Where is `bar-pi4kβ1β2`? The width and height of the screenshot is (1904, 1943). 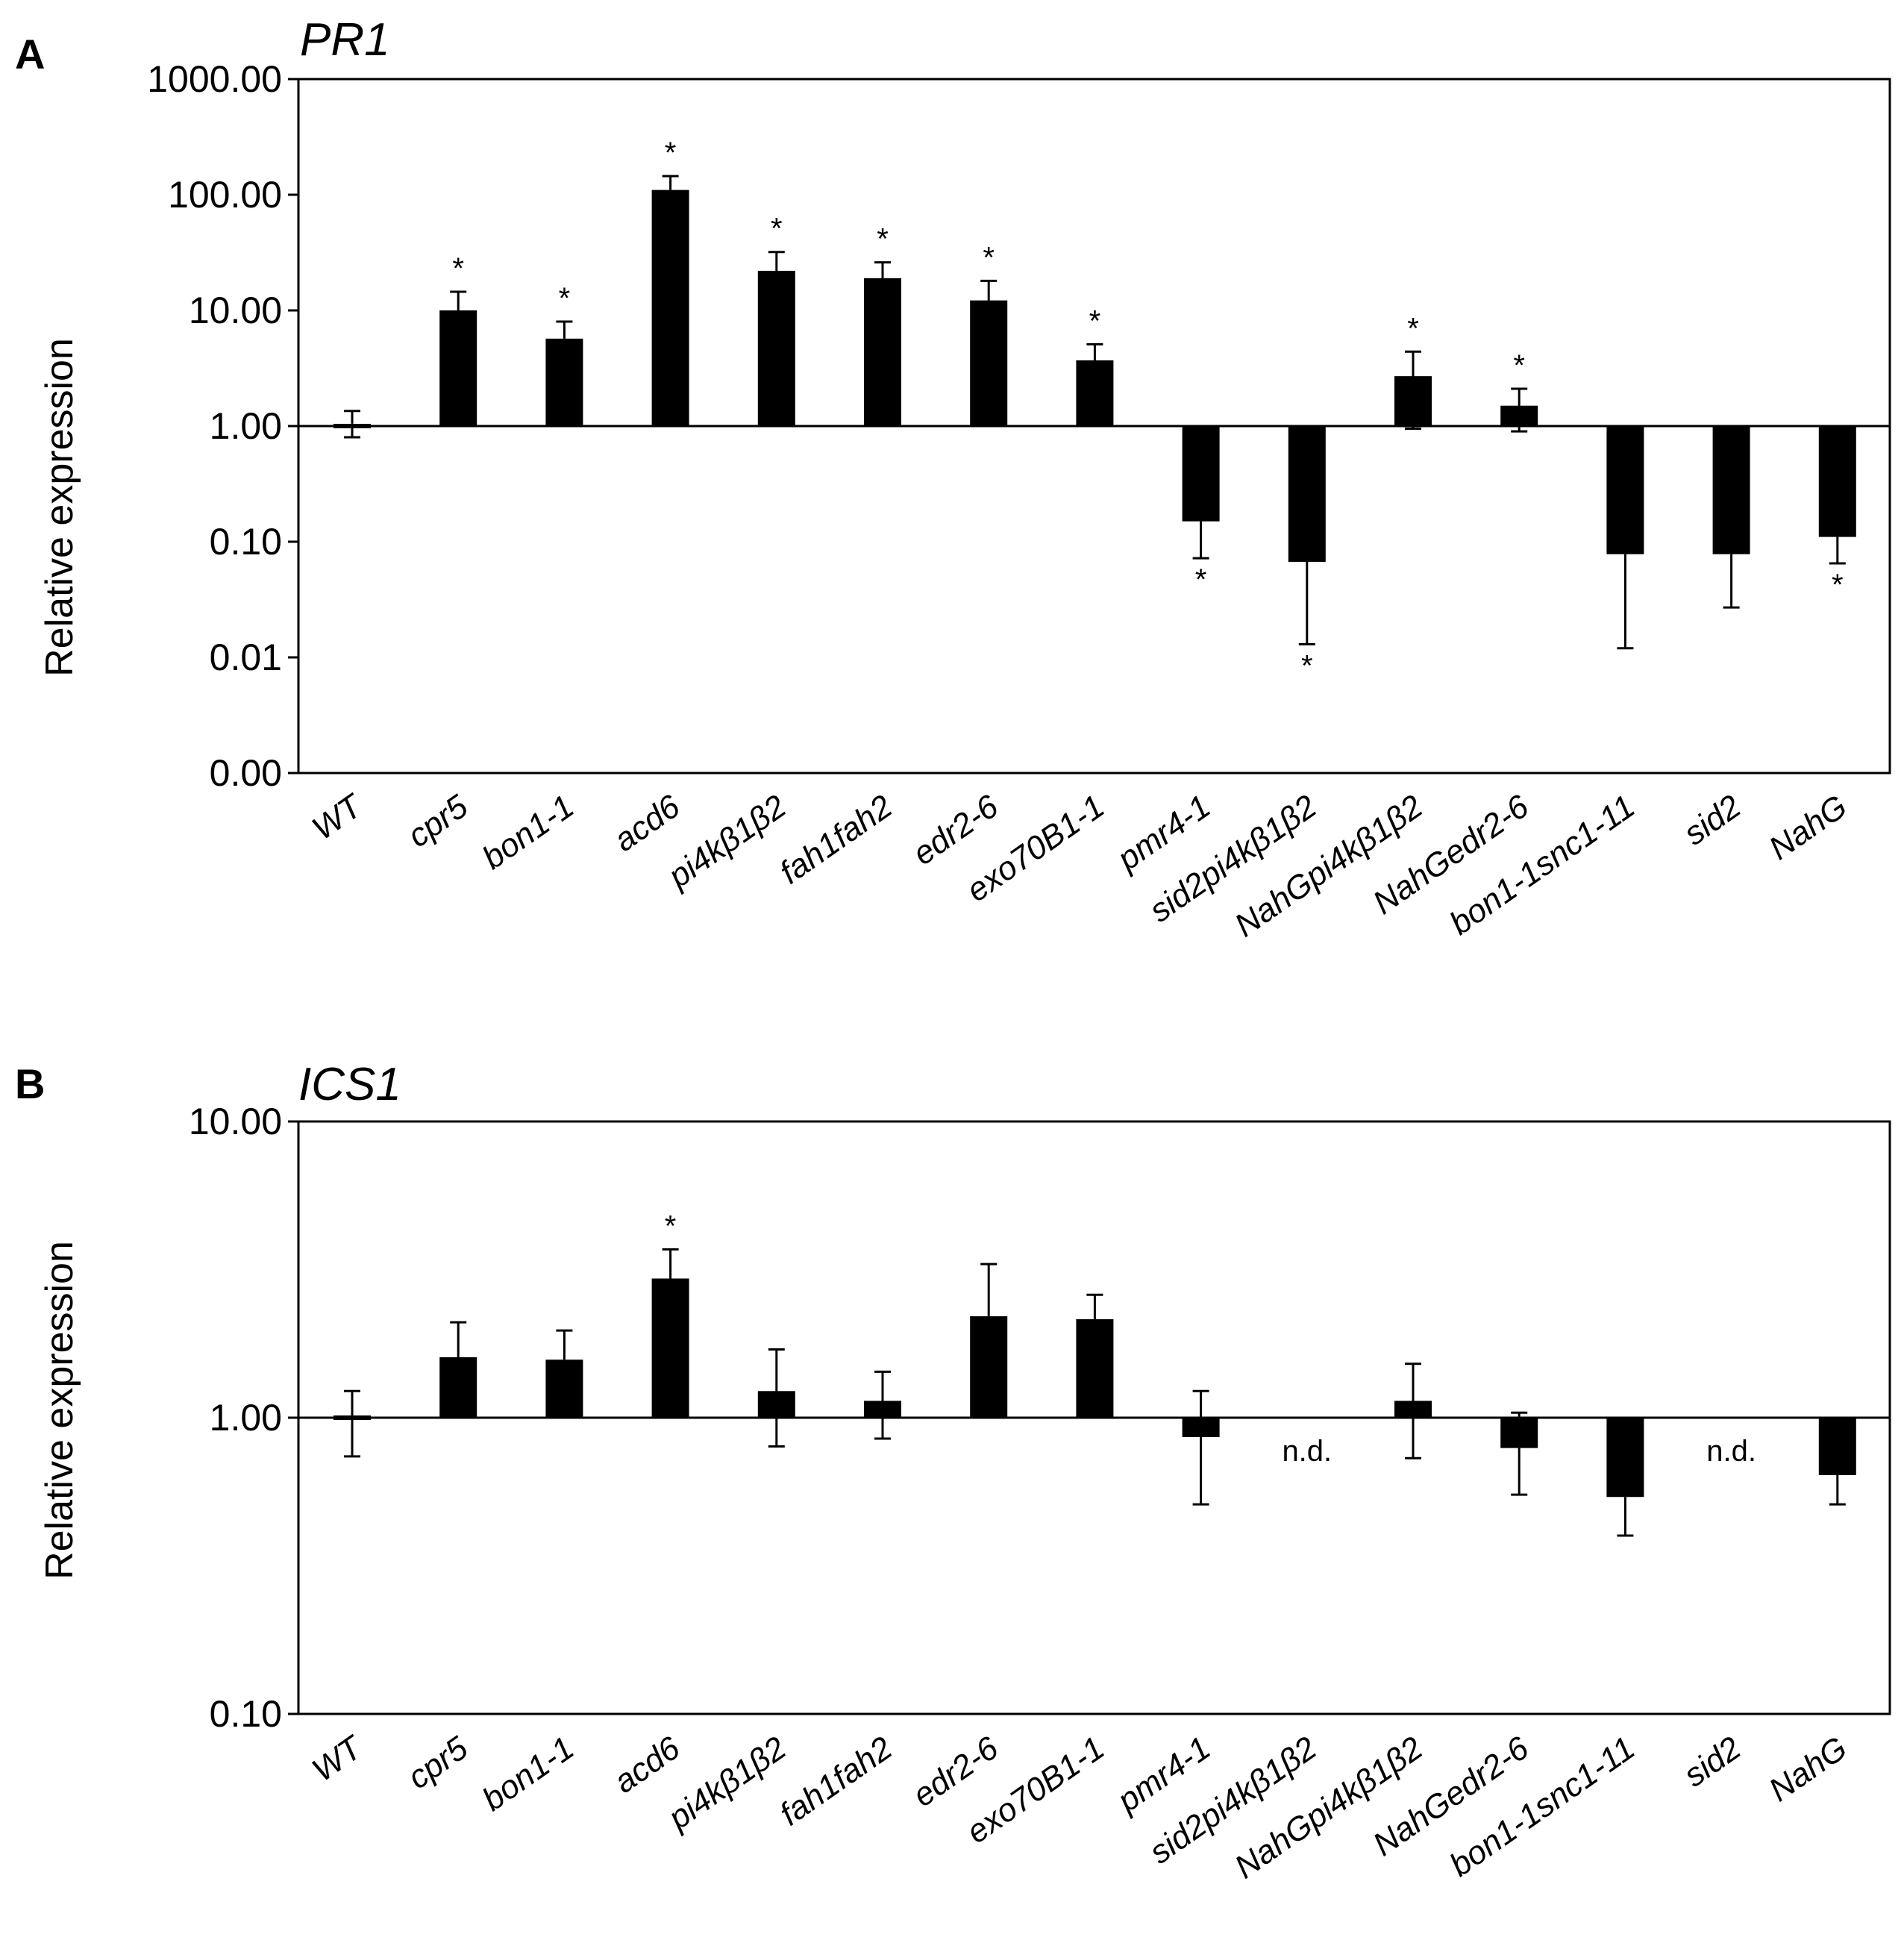 bar-pi4kβ1β2 is located at coordinates (776, 348).